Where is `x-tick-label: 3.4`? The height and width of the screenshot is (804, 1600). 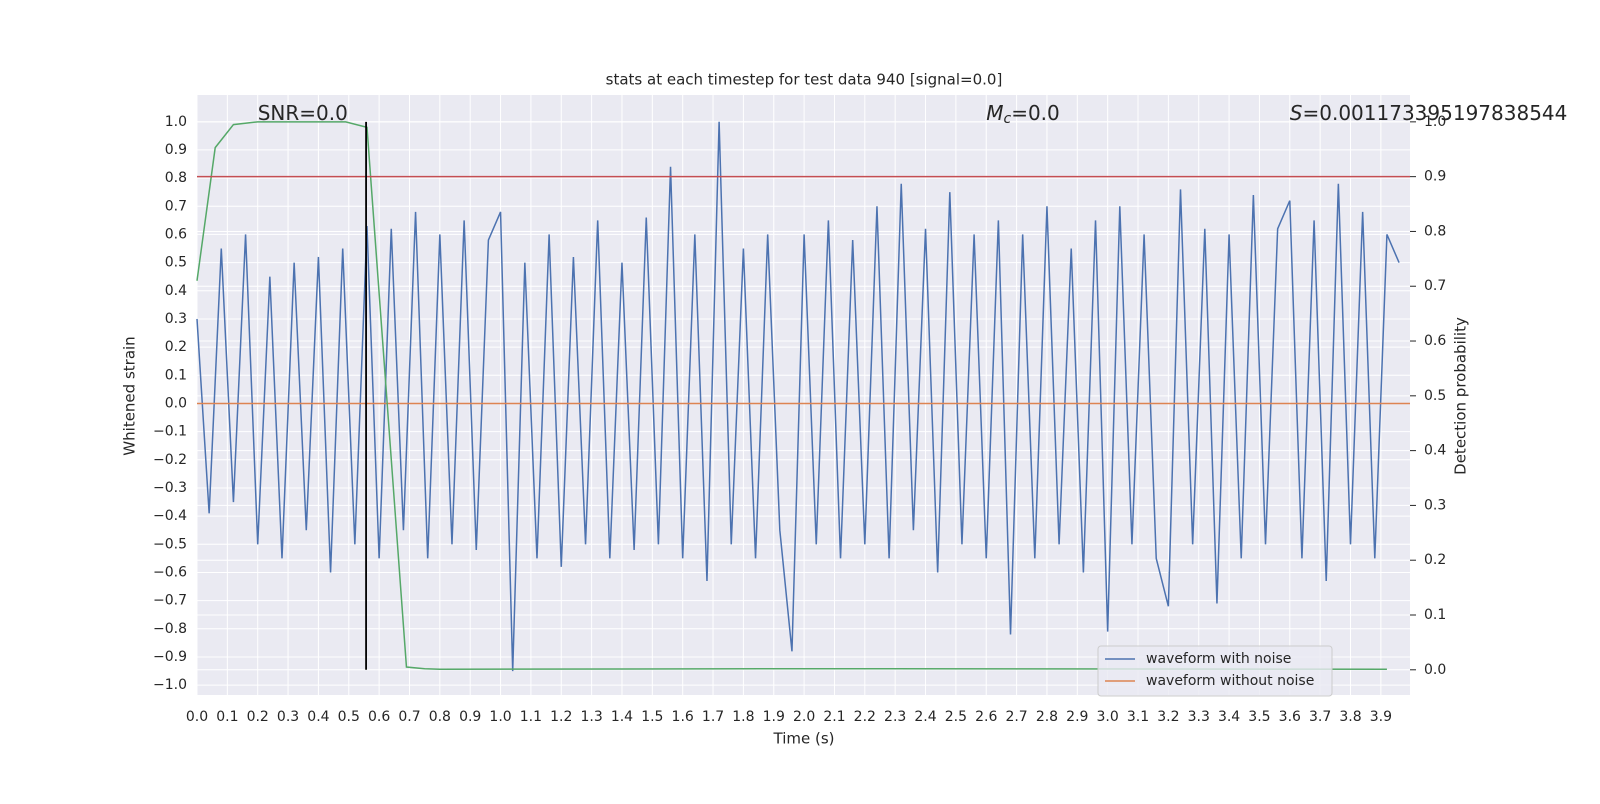
x-tick-label: 3.4 is located at coordinates (1229, 717).